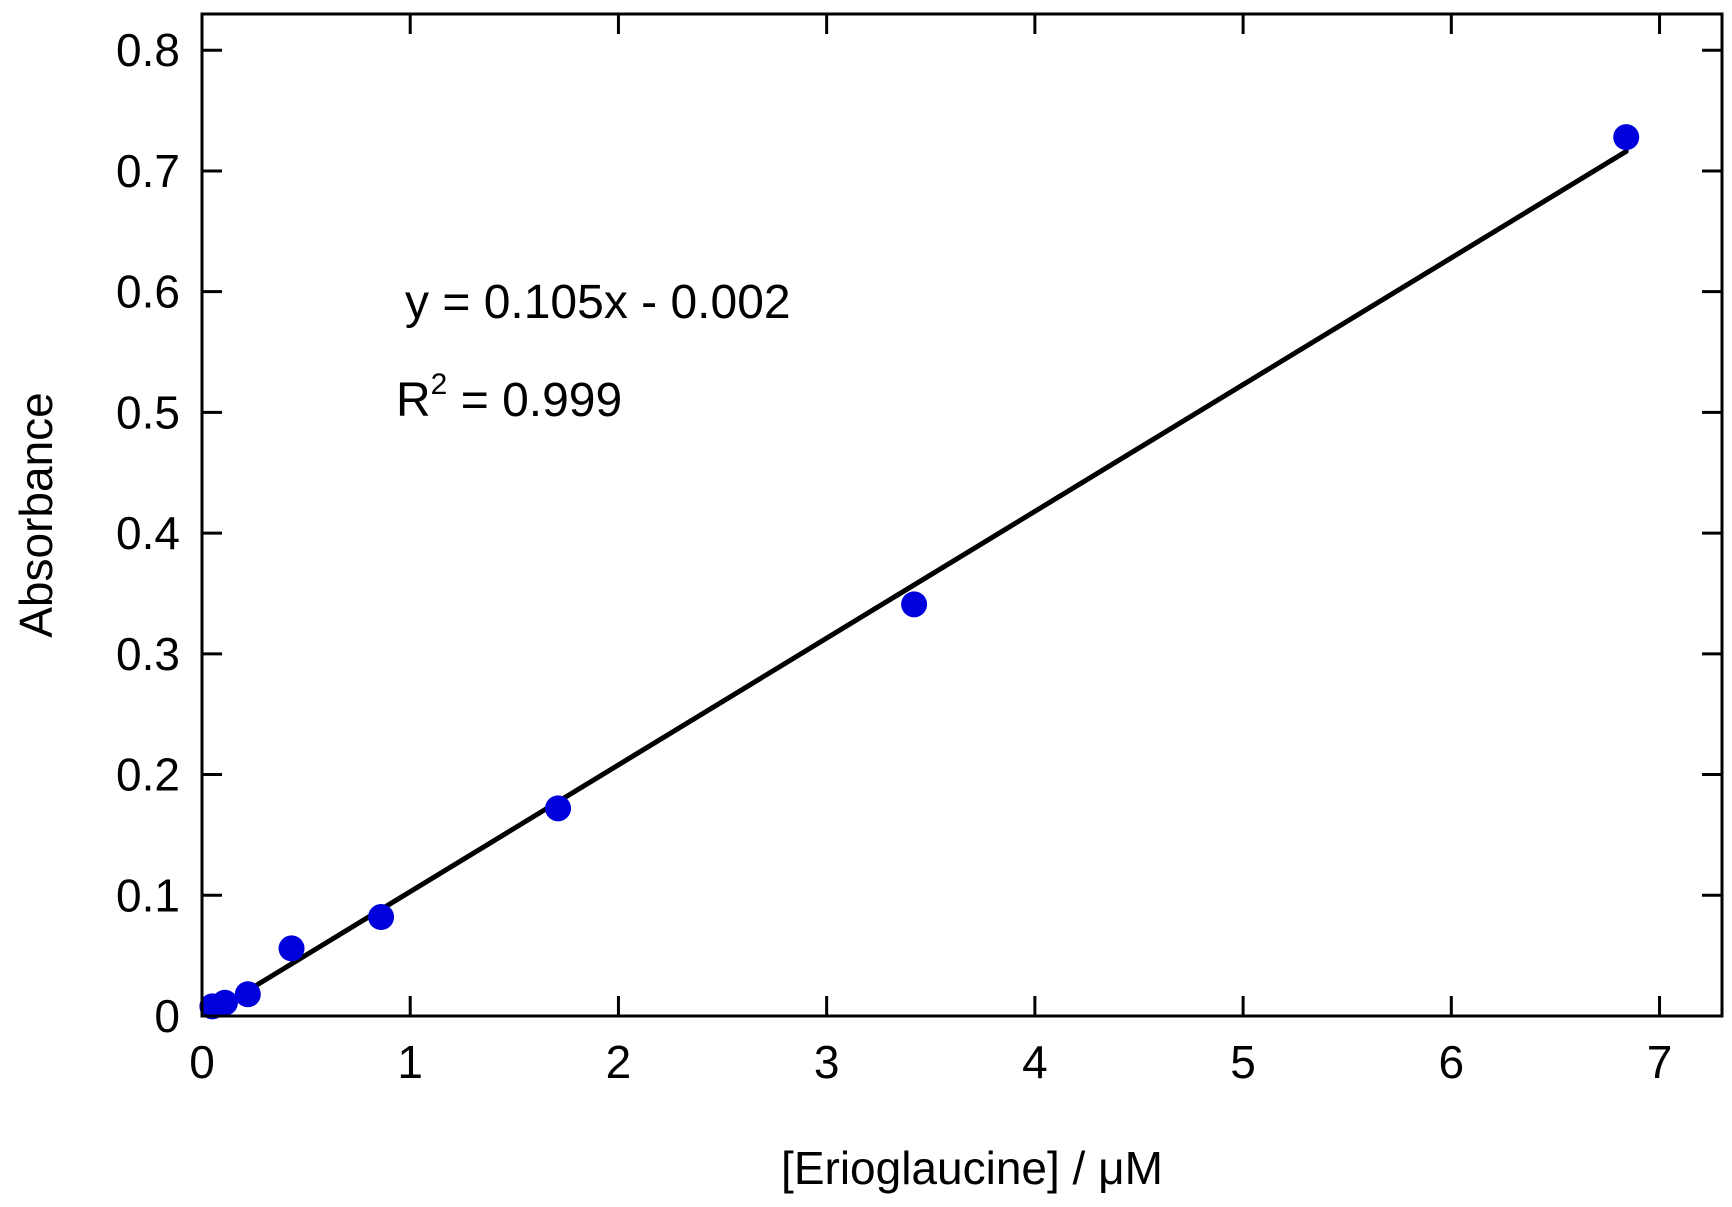 The width and height of the screenshot is (1732, 1207). Describe the element at coordinates (534, 400) in the screenshot. I see `r-squared-value: = 0.999` at that location.